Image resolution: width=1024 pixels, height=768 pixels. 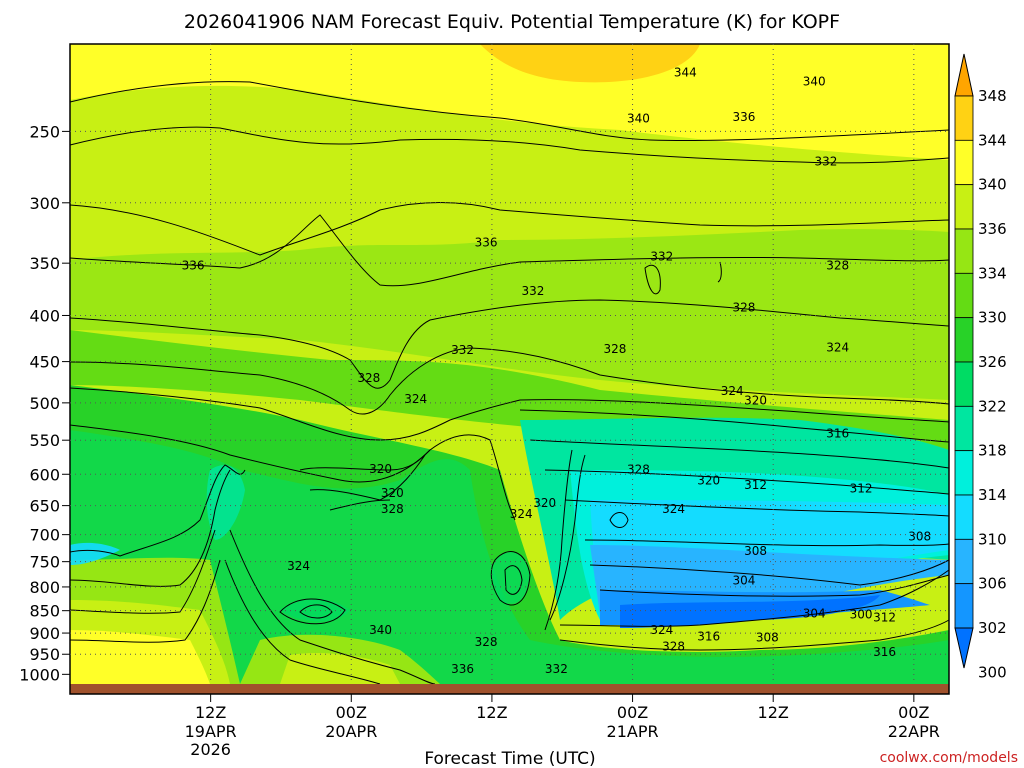 What do you see at coordinates (211, 731) in the screenshot?
I see `x-tick-date: 19APR` at bounding box center [211, 731].